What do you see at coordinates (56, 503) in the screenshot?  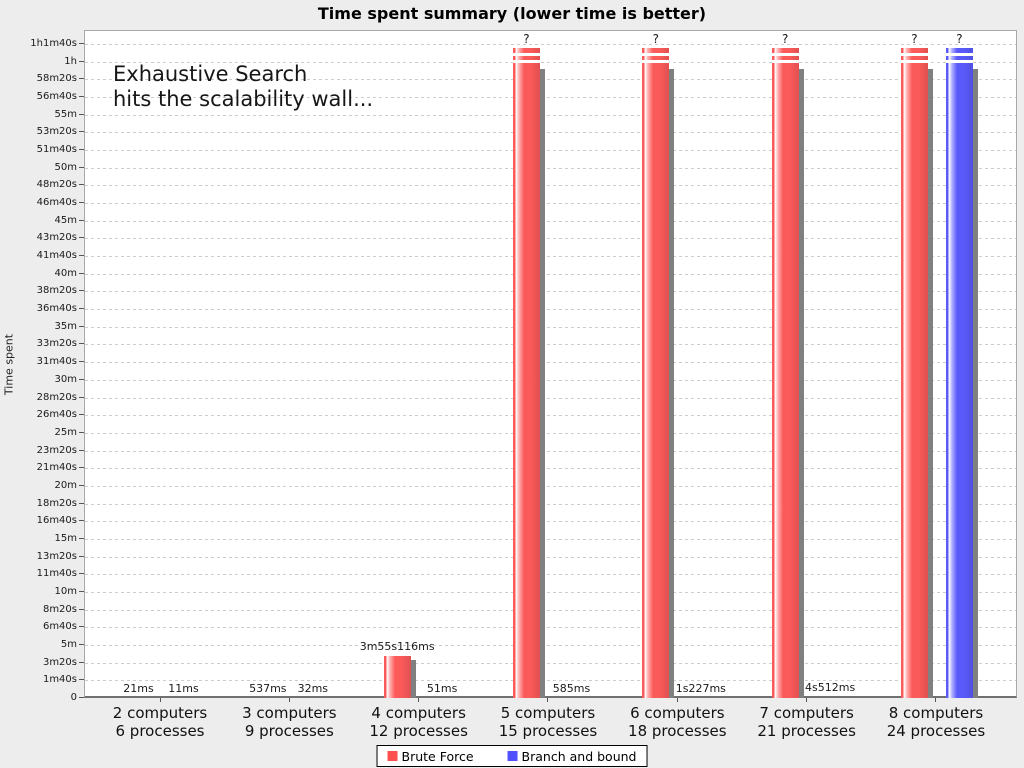 I see `y-tick-label: 18m20s` at bounding box center [56, 503].